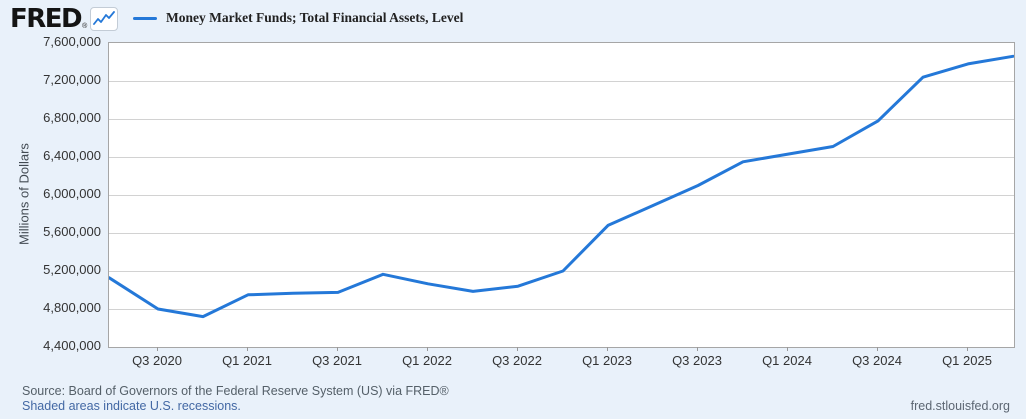 This screenshot has width=1026, height=419. Describe the element at coordinates (72, 307) in the screenshot. I see `y-tick-label: 4,800,000` at that location.